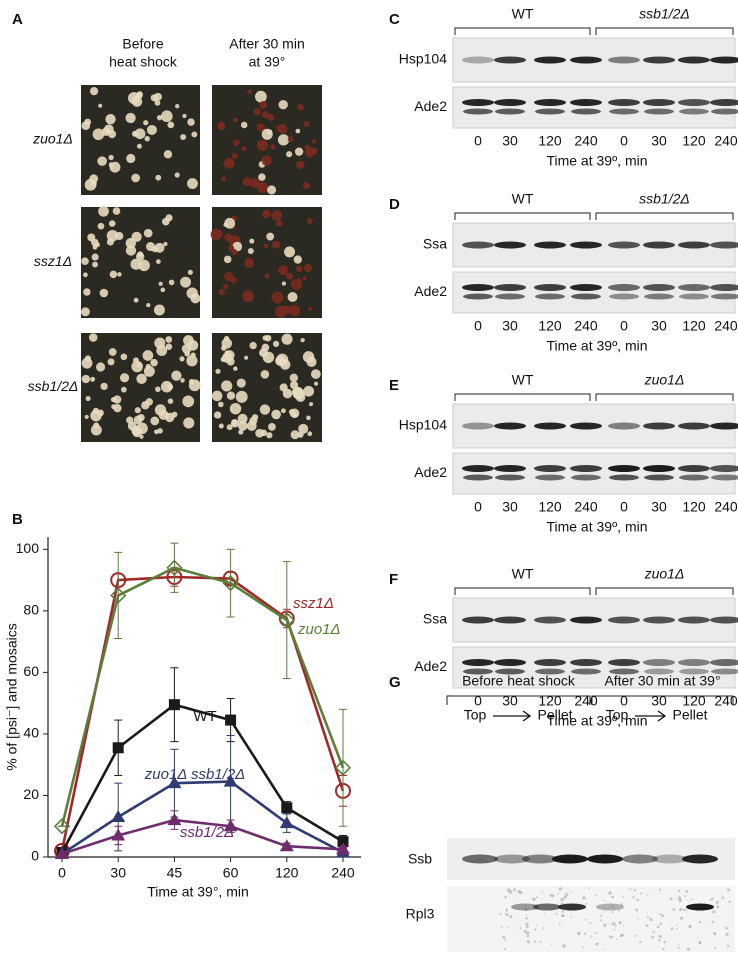 The image size is (738, 955). I want to click on series-label: zuo1Δ, so click(319, 629).